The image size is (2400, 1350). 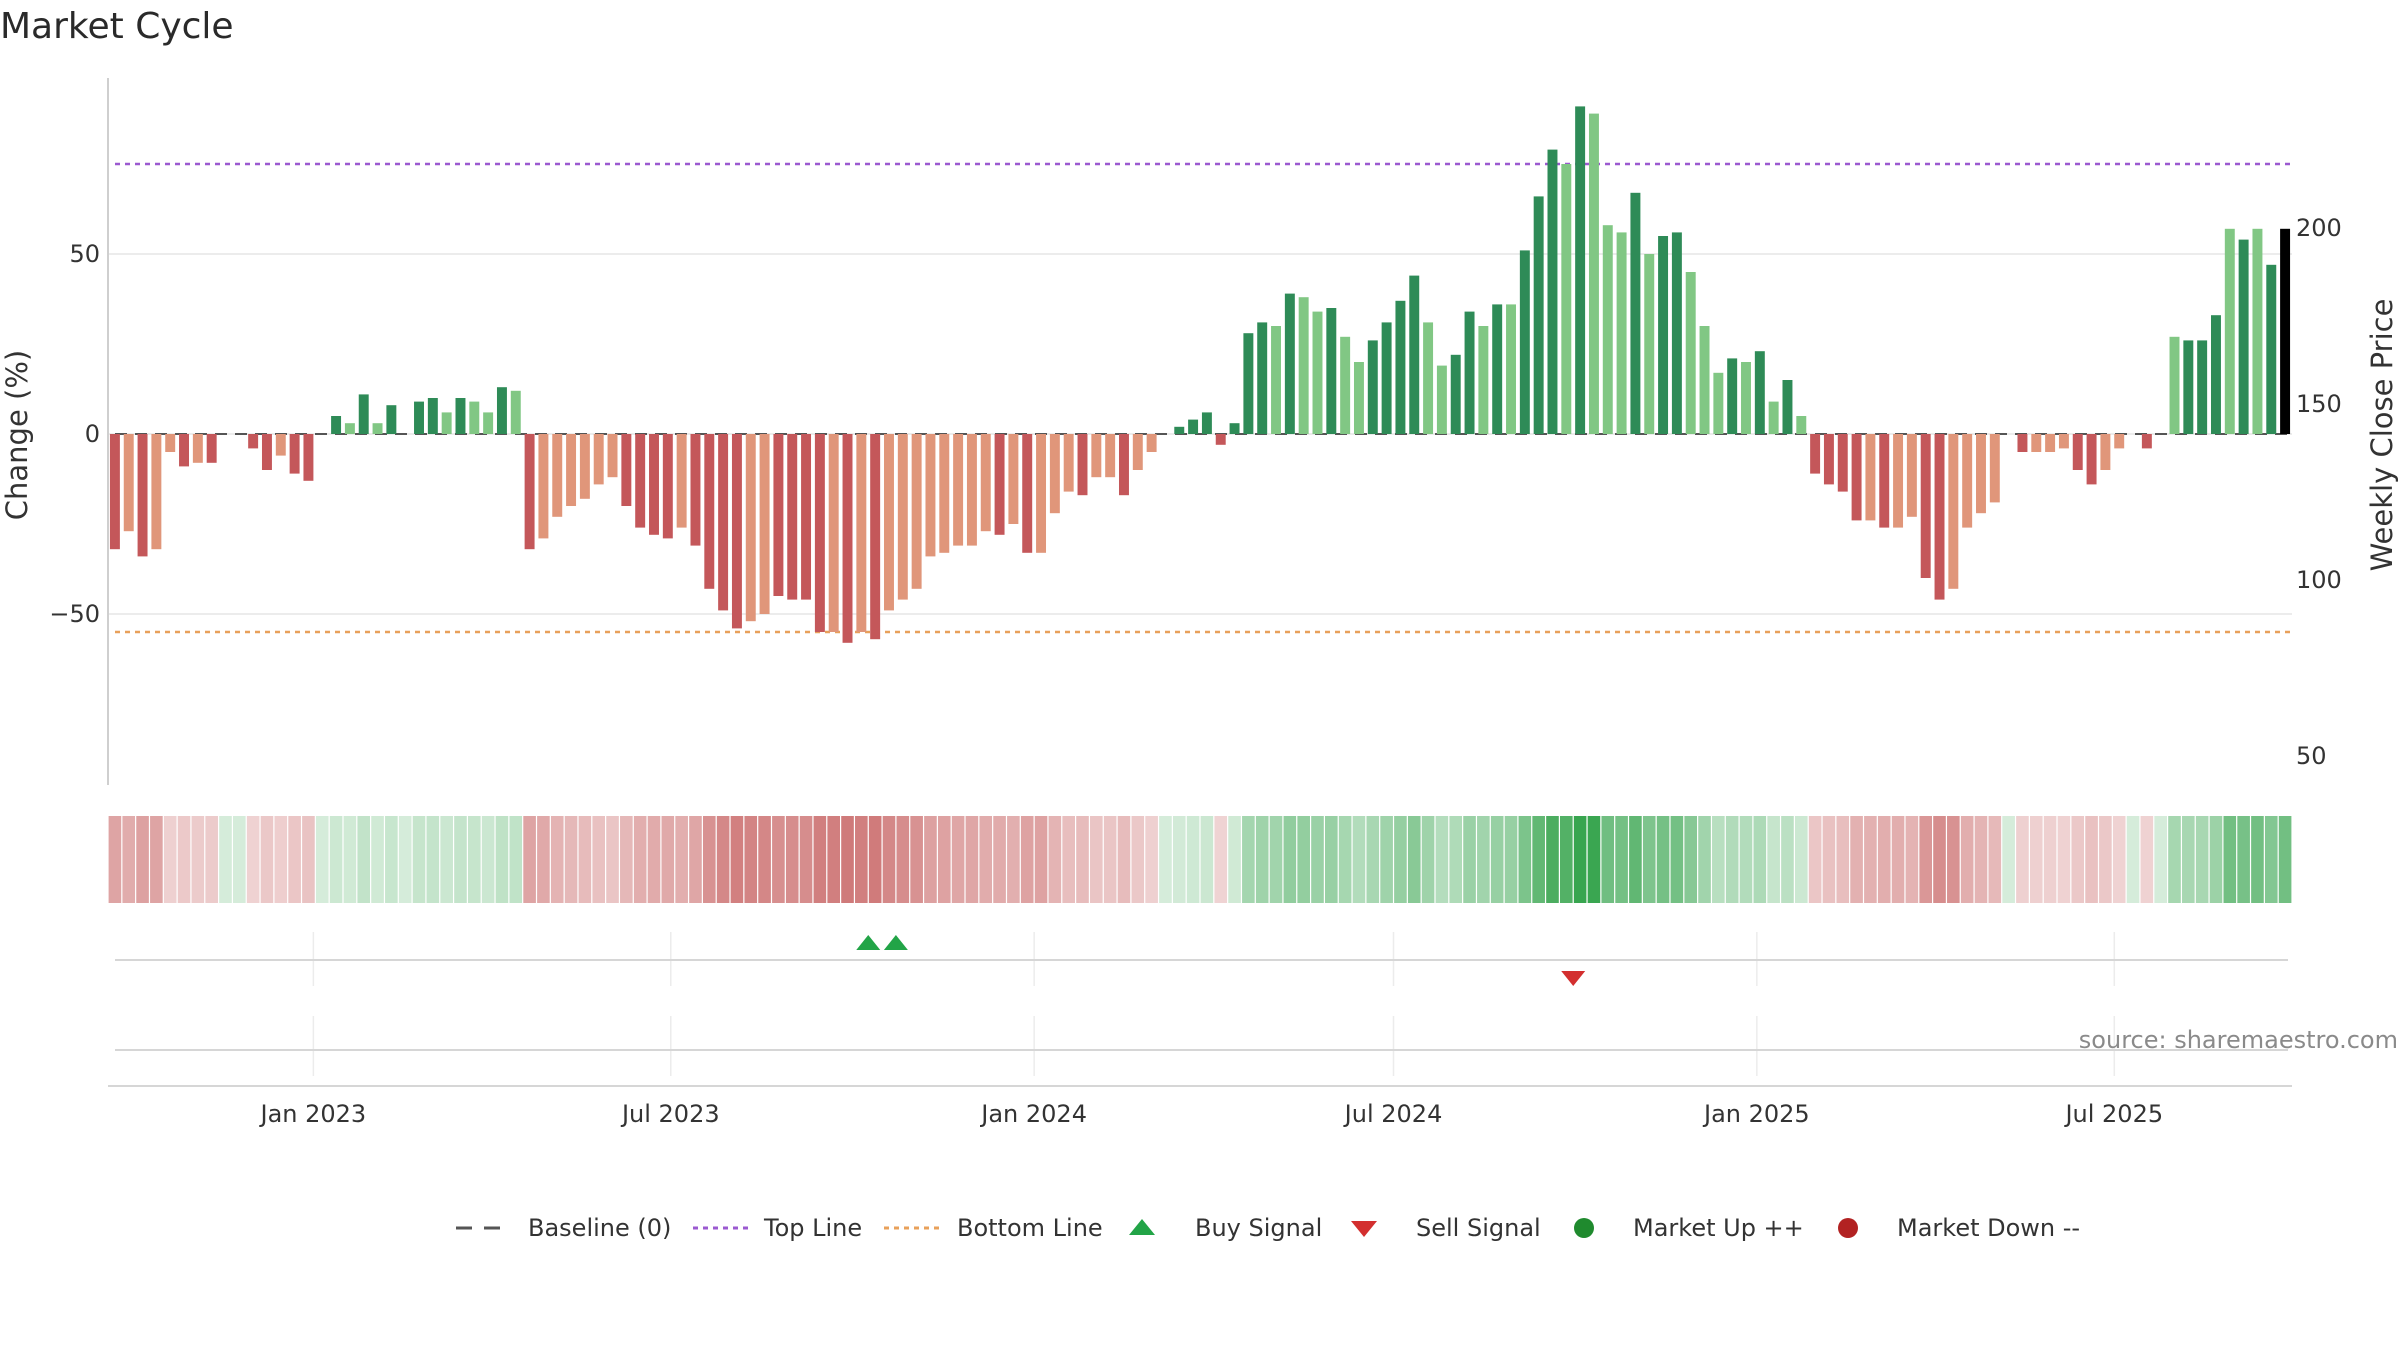 I want to click on y2-axis-title: Weekly Close Price, so click(x=2382, y=435).